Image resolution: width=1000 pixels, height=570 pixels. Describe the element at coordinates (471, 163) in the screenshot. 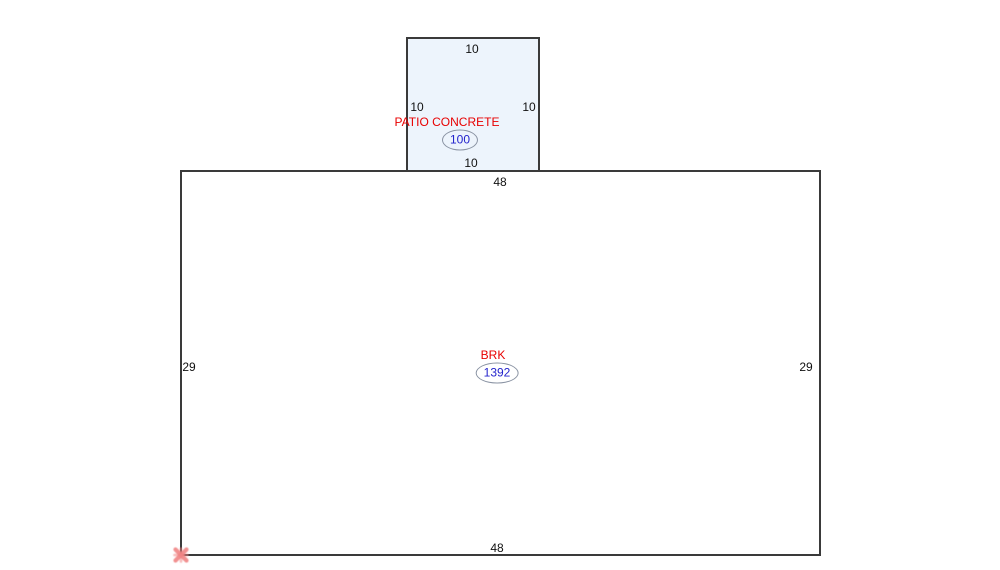

I see `patio-dimension-bottom: 10` at that location.